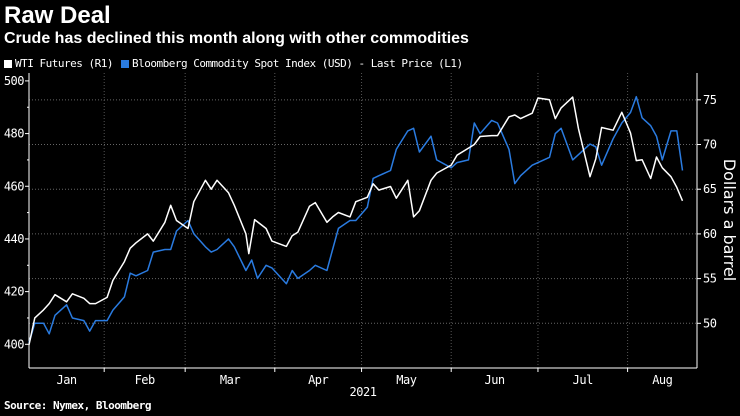 The height and width of the screenshot is (416, 740). Describe the element at coordinates (710, 100) in the screenshot. I see `right-tick-label: 75` at that location.